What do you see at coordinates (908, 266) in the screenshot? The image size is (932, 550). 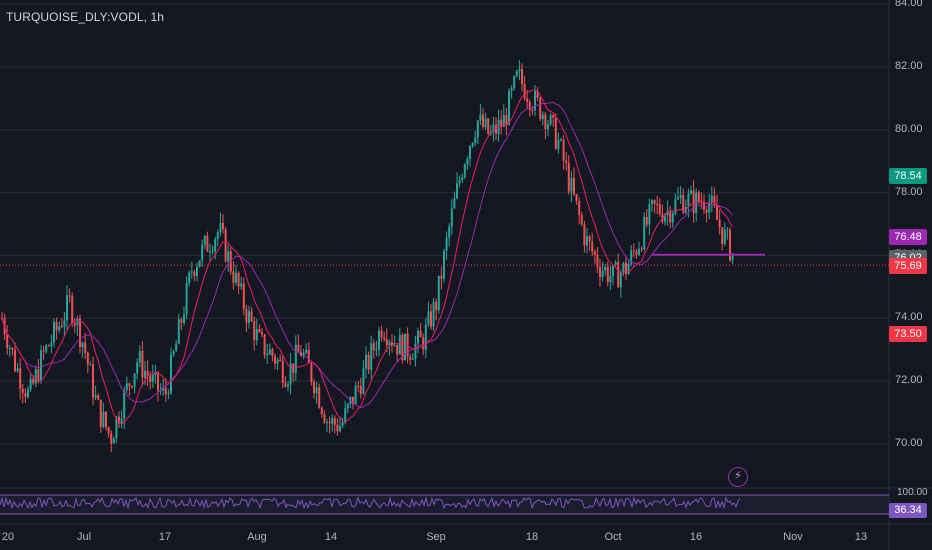 I see `price-tag: 75.69` at bounding box center [908, 266].